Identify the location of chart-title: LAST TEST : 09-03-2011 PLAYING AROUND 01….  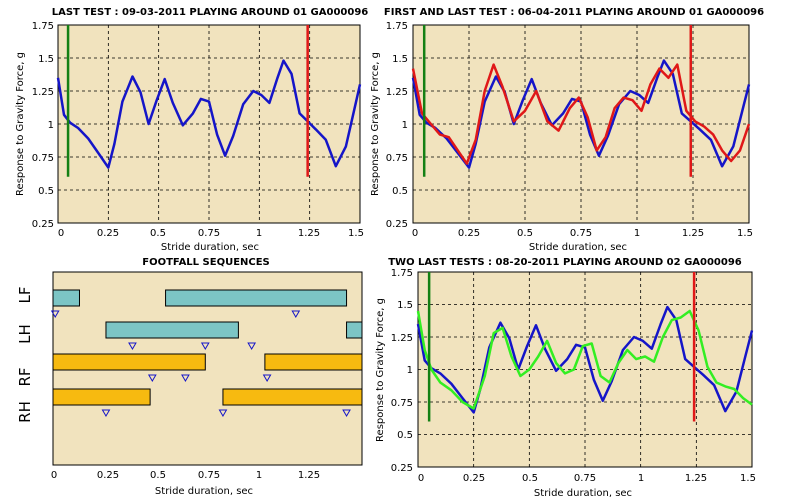
(210, 12).